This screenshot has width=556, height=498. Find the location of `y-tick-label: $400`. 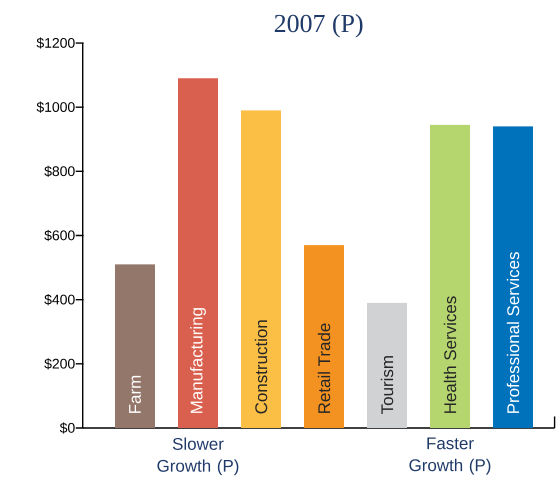

y-tick-label: $400 is located at coordinates (59, 300).